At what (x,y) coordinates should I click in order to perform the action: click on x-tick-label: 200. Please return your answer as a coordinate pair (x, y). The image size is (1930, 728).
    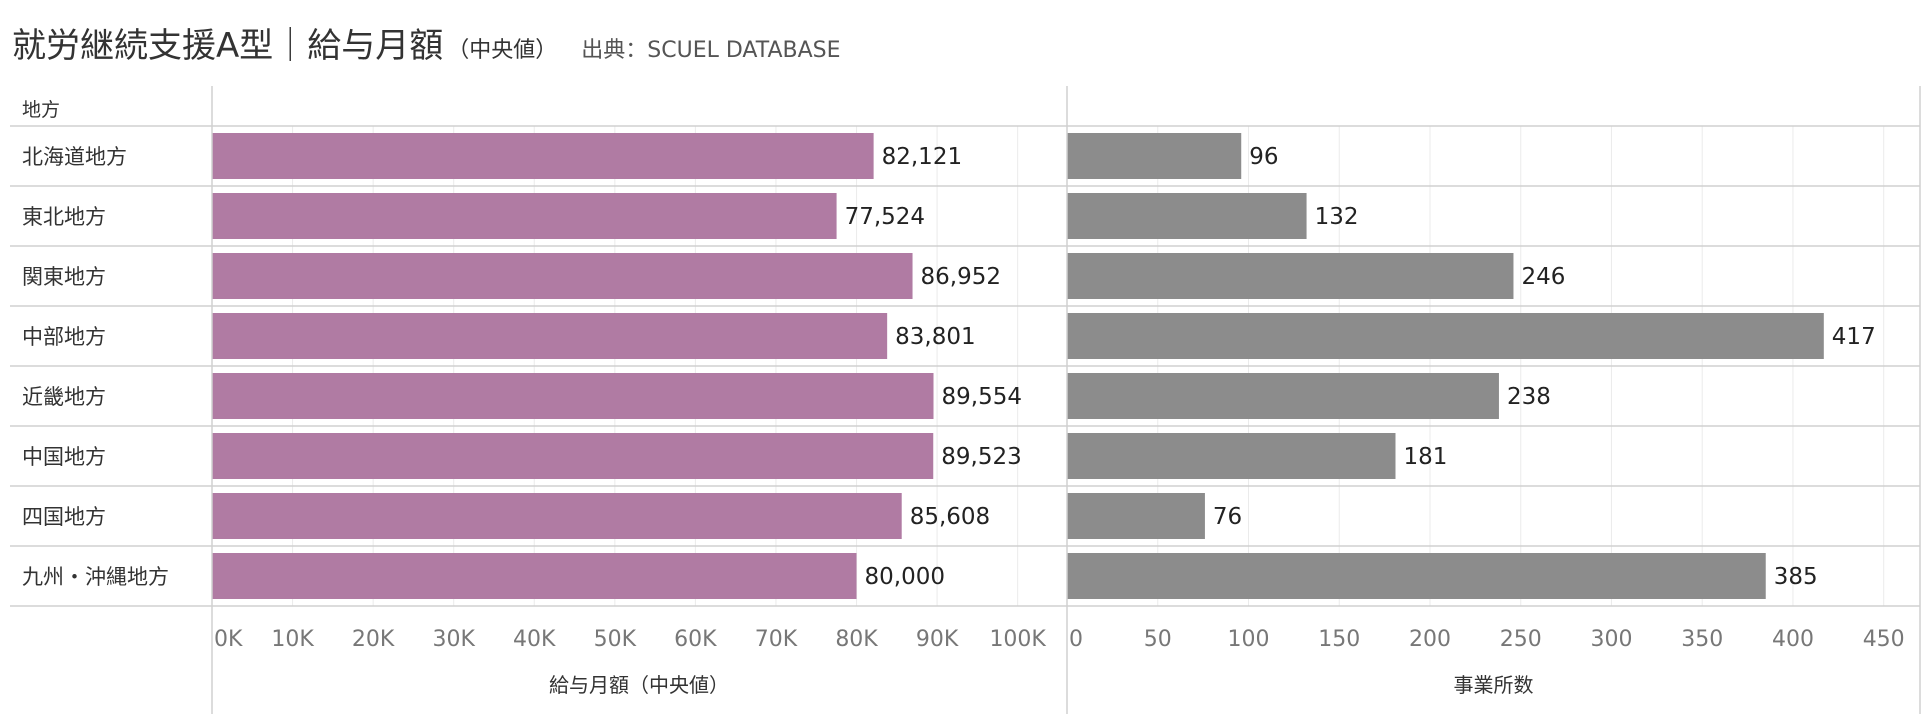
    Looking at the image, I should click on (1430, 639).